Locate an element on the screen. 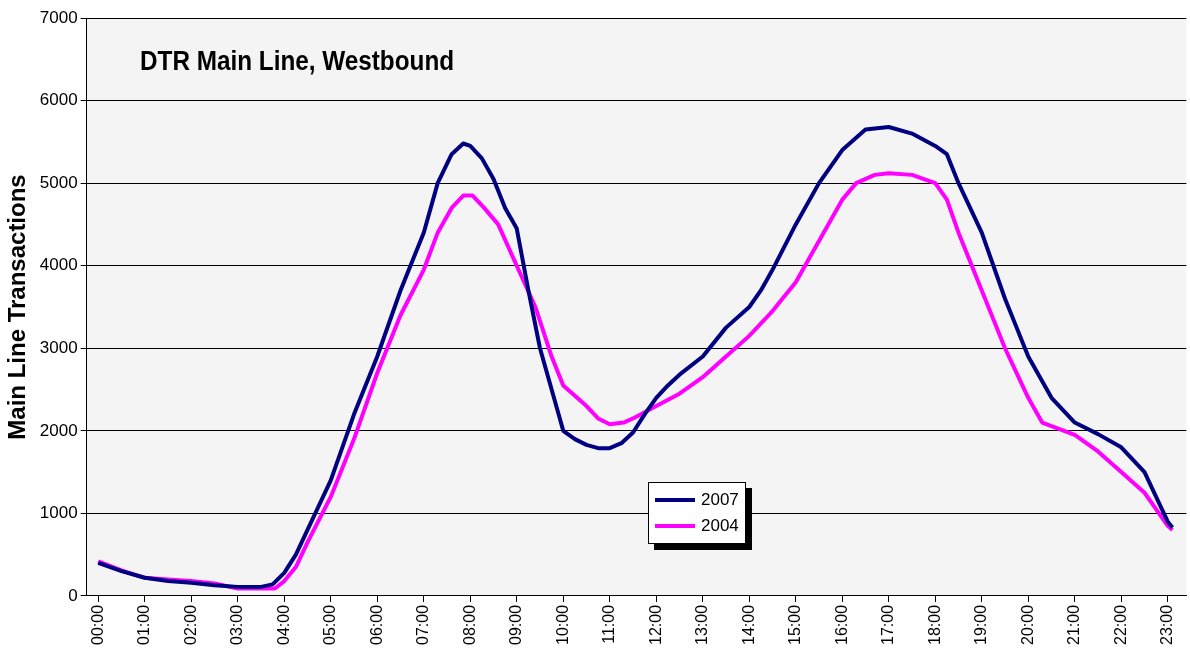 This screenshot has height=648, width=1190. legend-label: 2004 is located at coordinates (720, 526).